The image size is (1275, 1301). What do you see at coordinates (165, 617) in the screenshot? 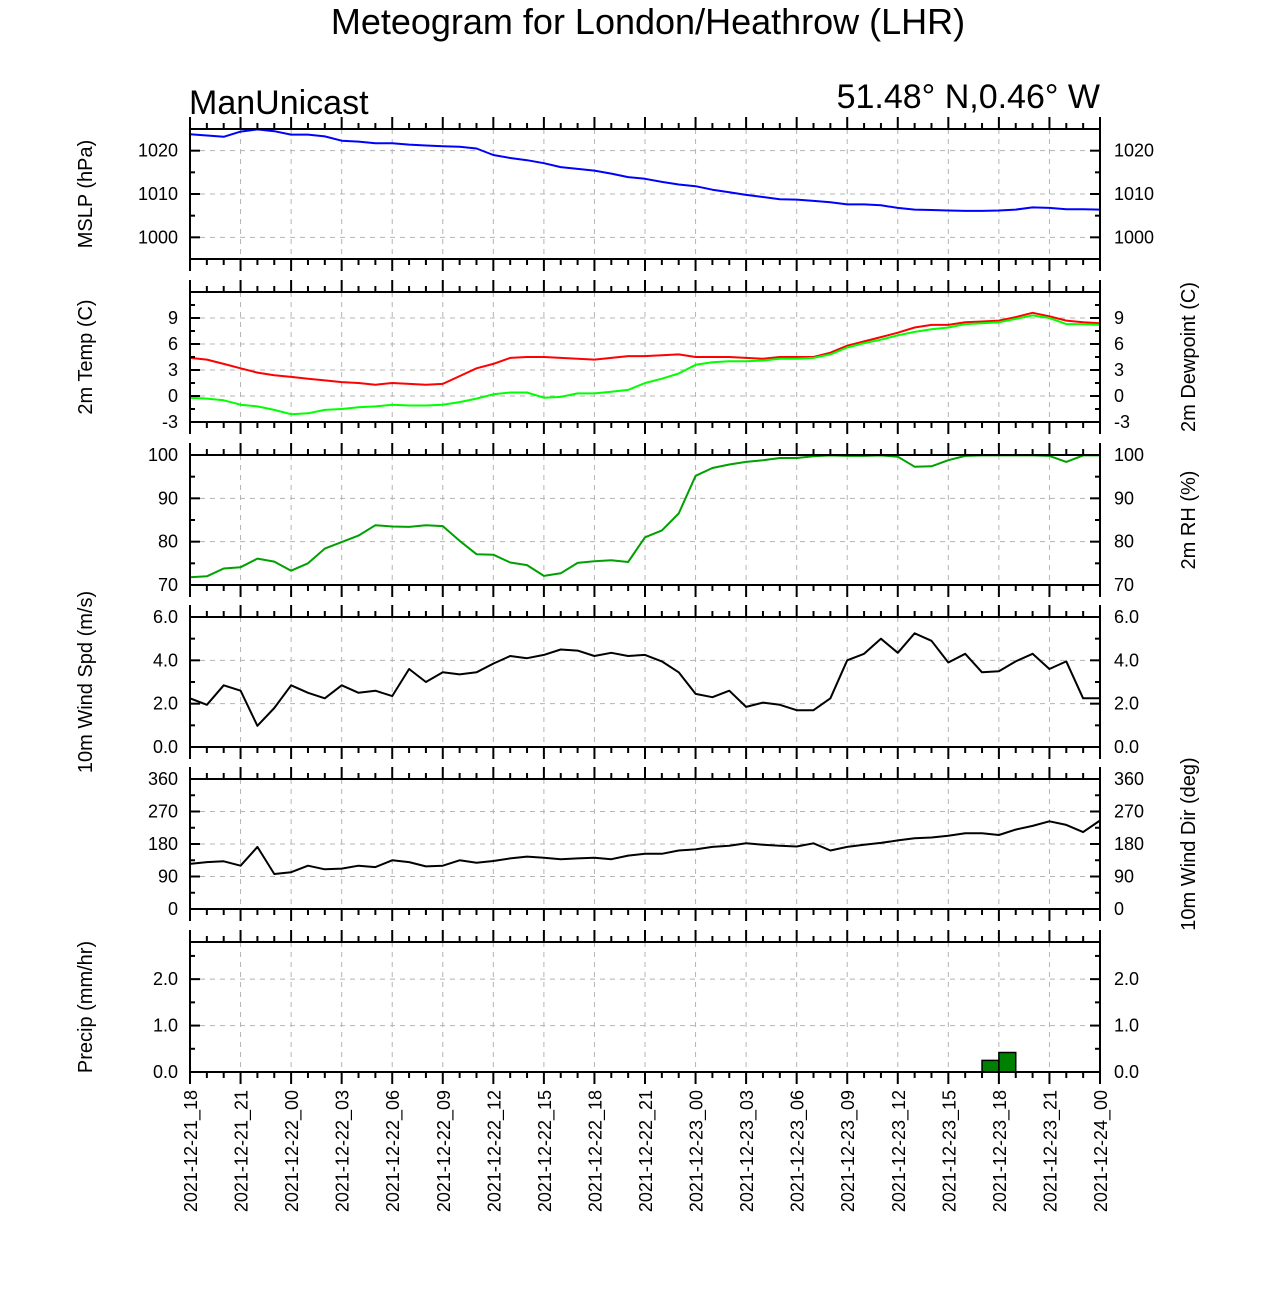
I see `y-tick-label-left: 6.0` at bounding box center [165, 617].